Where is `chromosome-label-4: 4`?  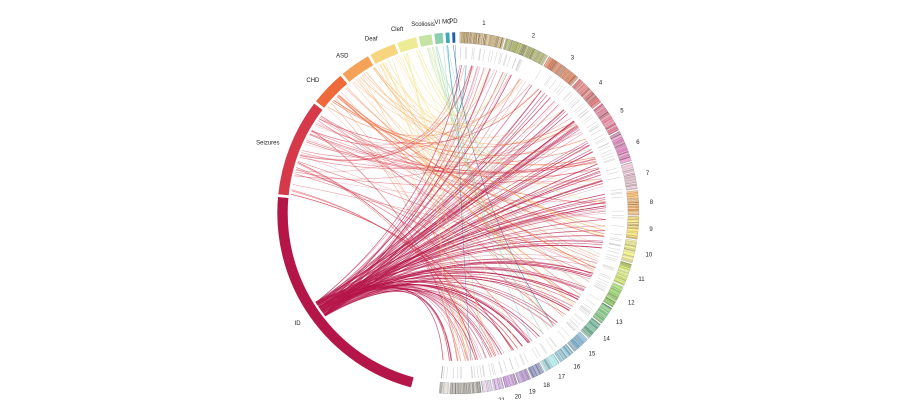
chromosome-label-4: 4 is located at coordinates (601, 84).